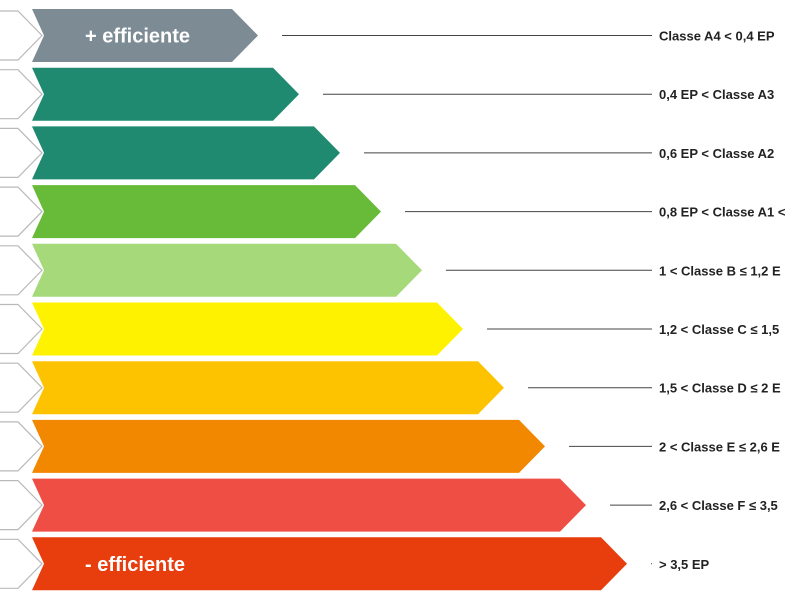 Image resolution: width=800 pixels, height=600 pixels. I want to click on class-range-text: 1 < Classe B ≤ 1,2 E, so click(720, 270).